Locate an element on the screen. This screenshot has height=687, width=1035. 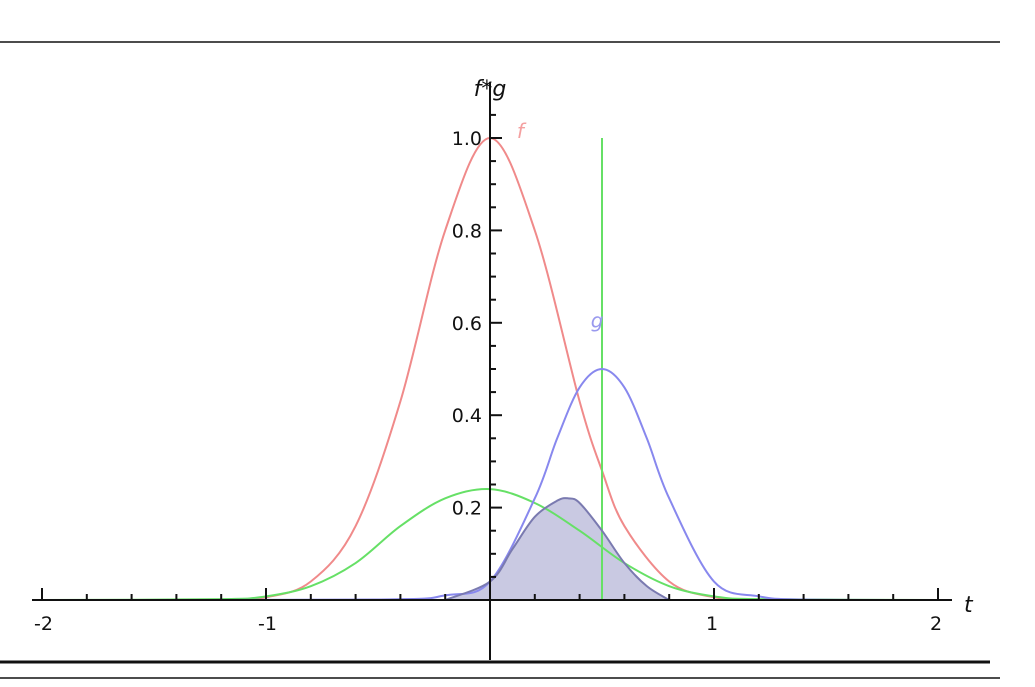
x-tick-label: -1 is located at coordinates (267, 624).